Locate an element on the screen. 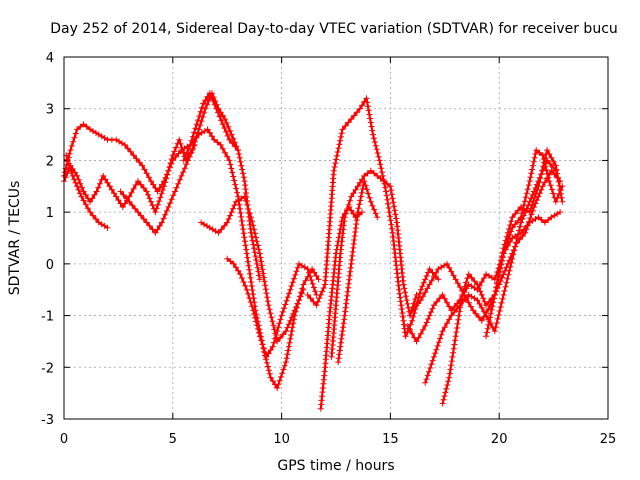 The height and width of the screenshot is (480, 640). series-sat-h is located at coordinates (373, 217).